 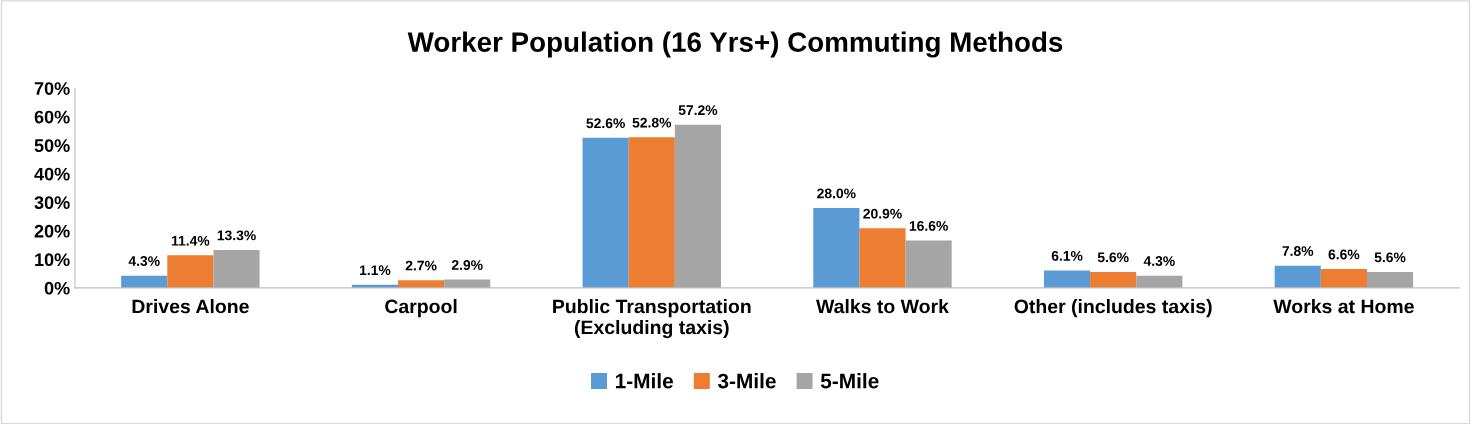 I want to click on data-label: 7.8%, so click(x=1298, y=251).